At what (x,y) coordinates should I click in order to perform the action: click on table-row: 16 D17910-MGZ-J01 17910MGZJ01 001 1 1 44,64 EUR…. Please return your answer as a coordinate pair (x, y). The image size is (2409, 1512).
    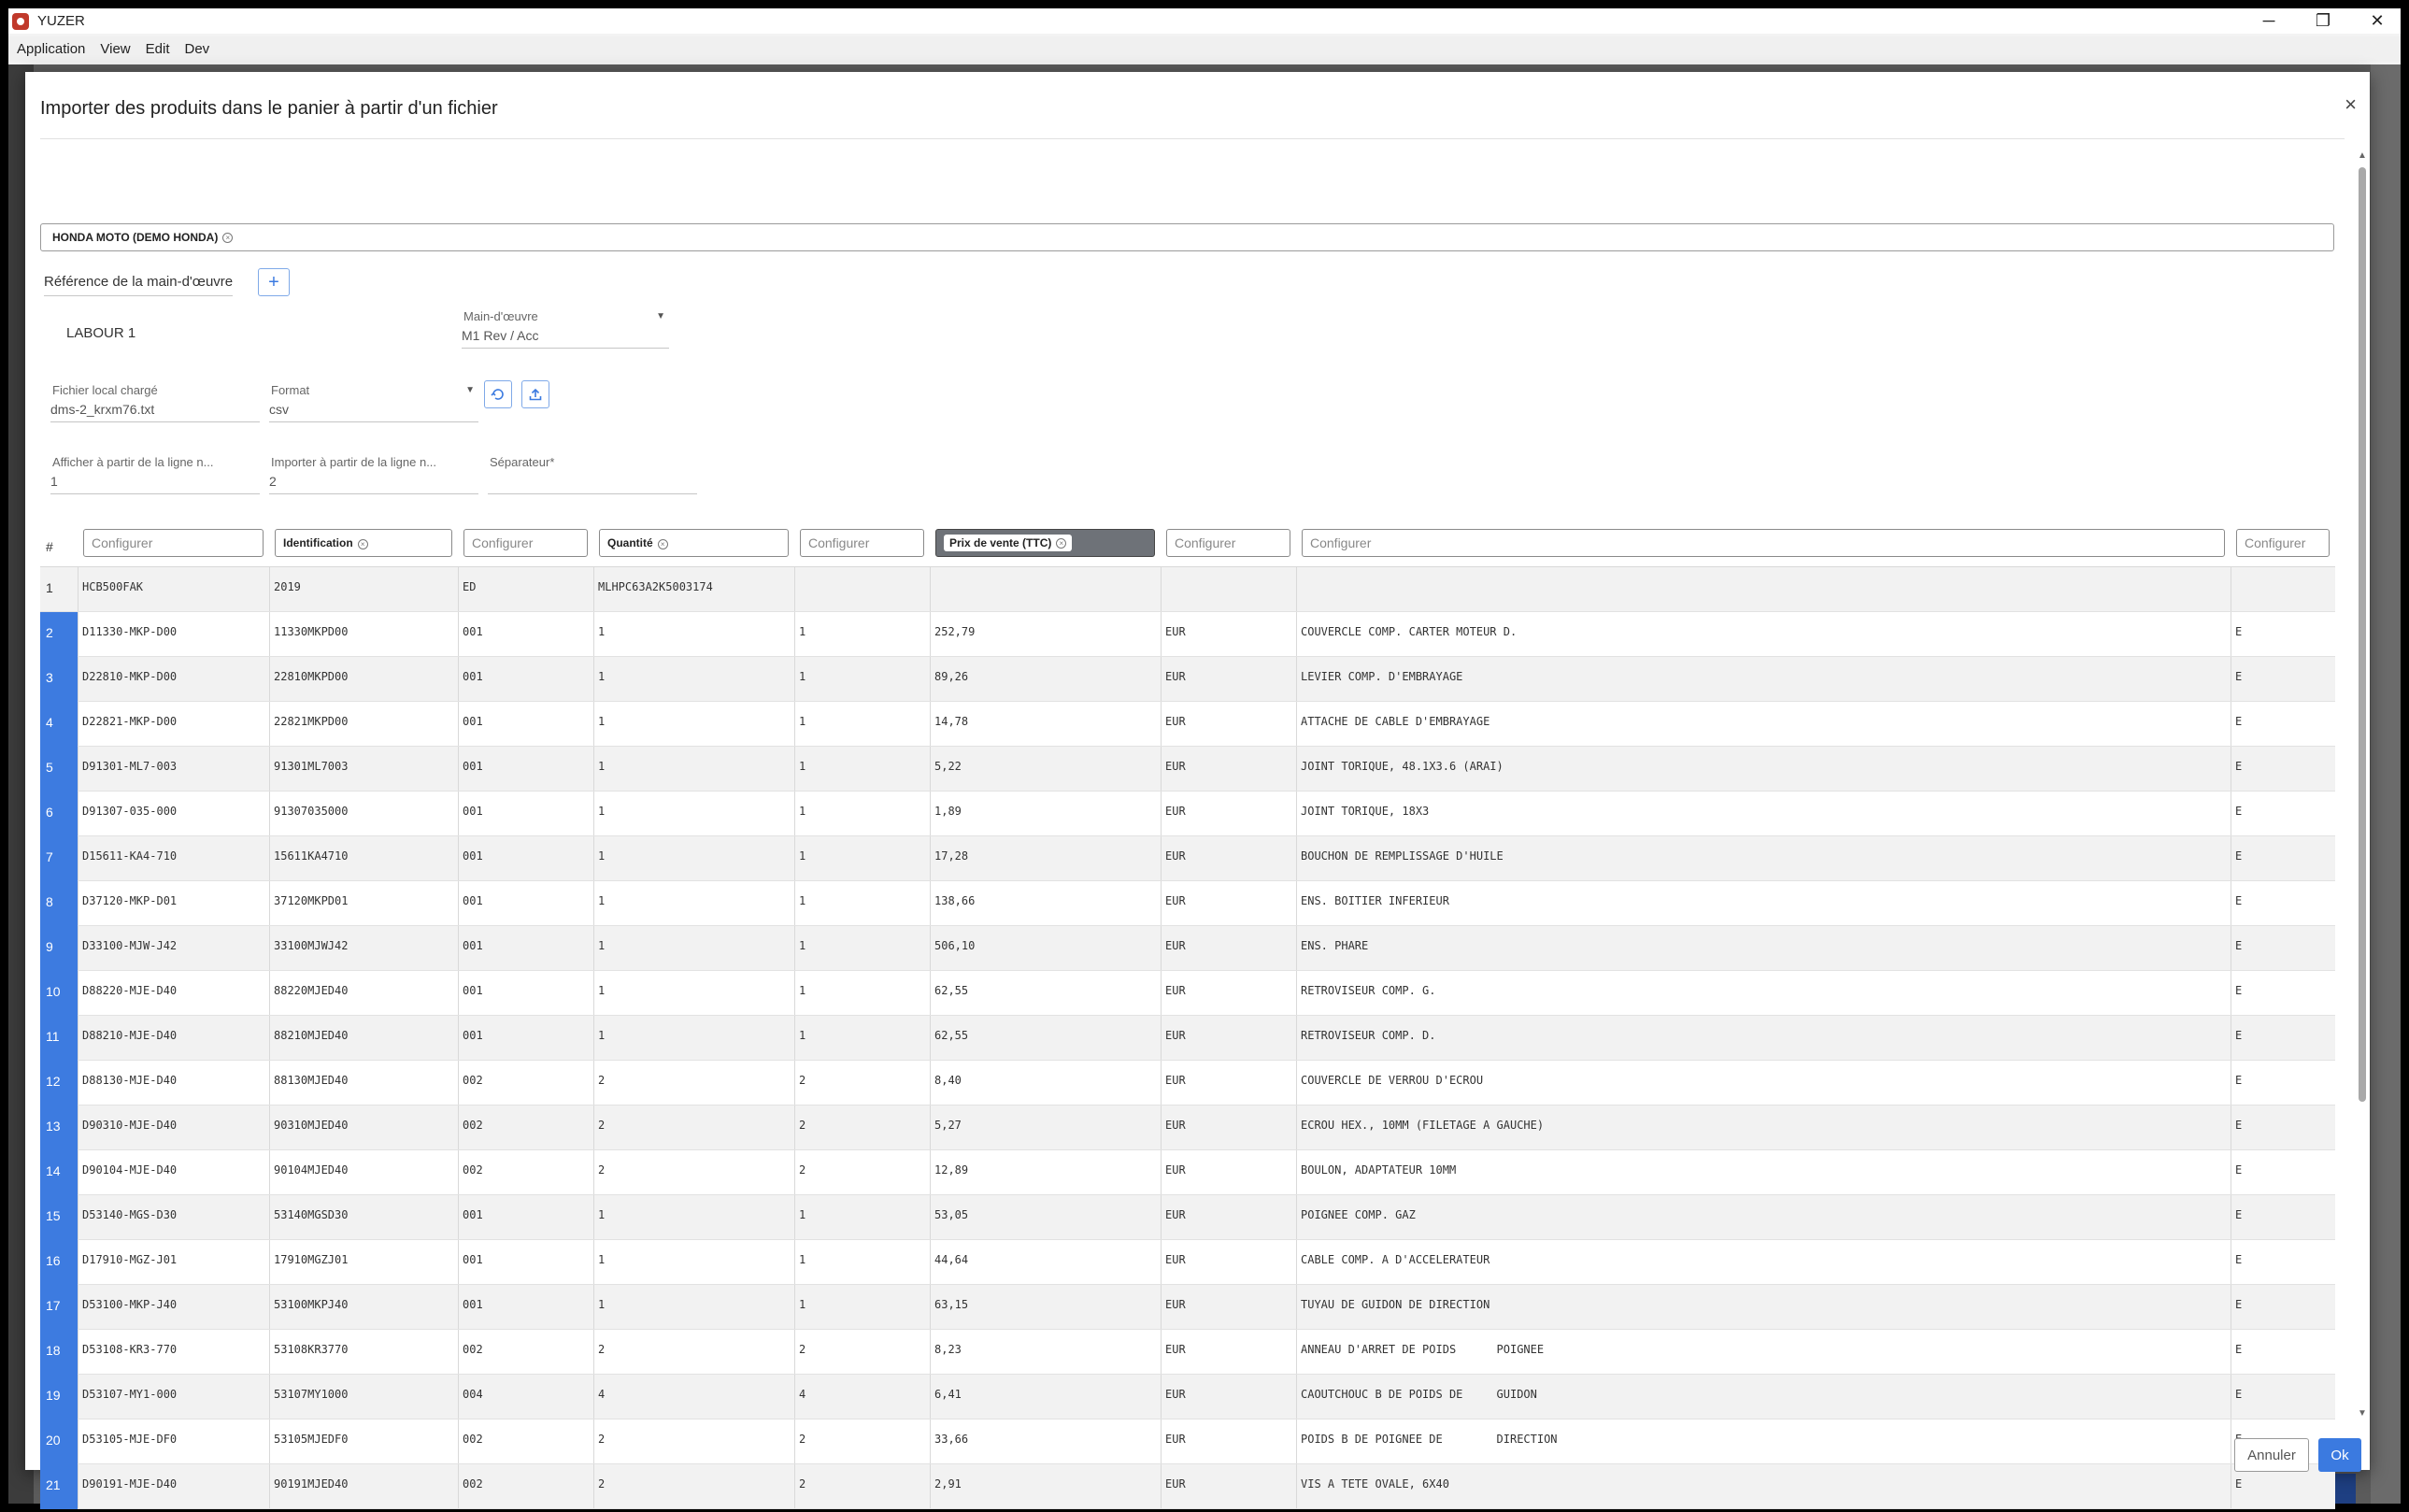
    Looking at the image, I should click on (1187, 1262).